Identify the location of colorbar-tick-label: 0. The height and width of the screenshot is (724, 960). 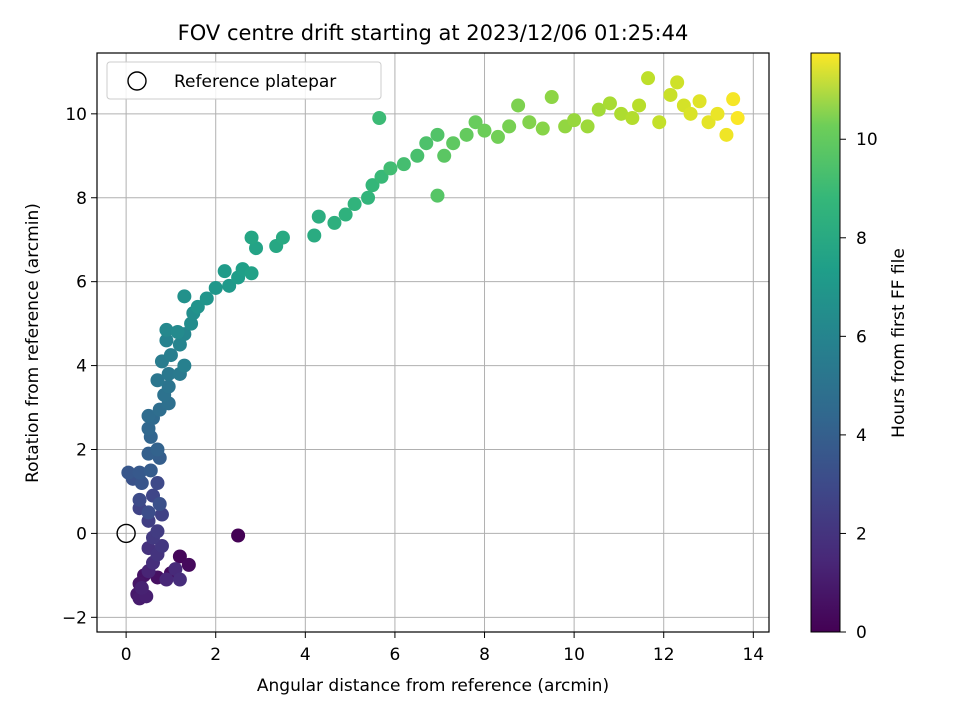
(861, 633).